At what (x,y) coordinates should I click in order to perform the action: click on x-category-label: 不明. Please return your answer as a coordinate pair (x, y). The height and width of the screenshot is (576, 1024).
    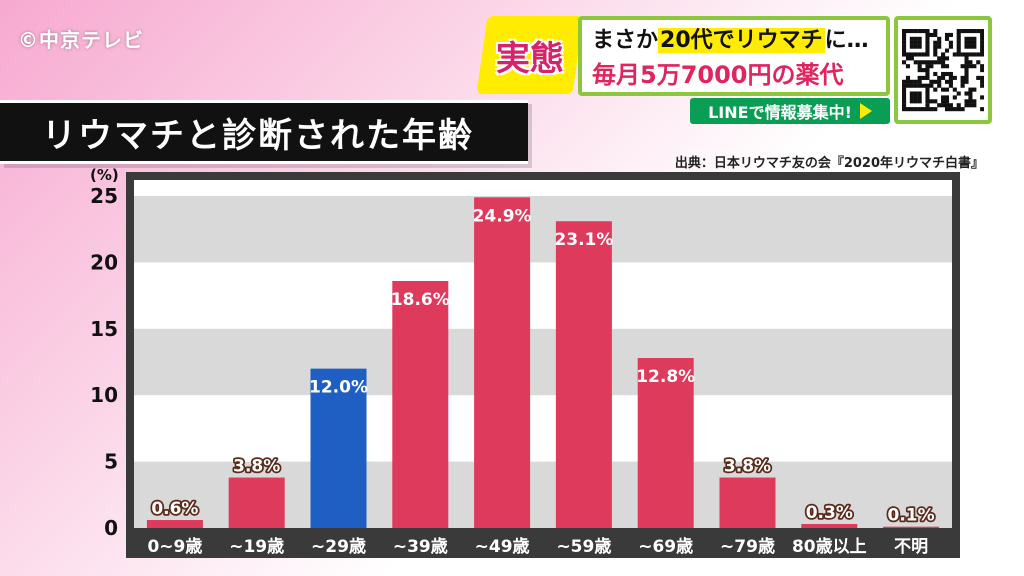
    Looking at the image, I should click on (911, 547).